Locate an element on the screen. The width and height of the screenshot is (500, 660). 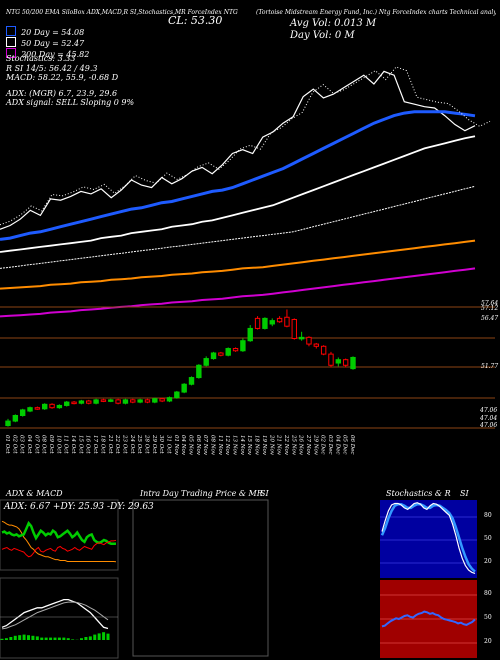
date-tick: 06 Nov is located at coordinates (198, 445).